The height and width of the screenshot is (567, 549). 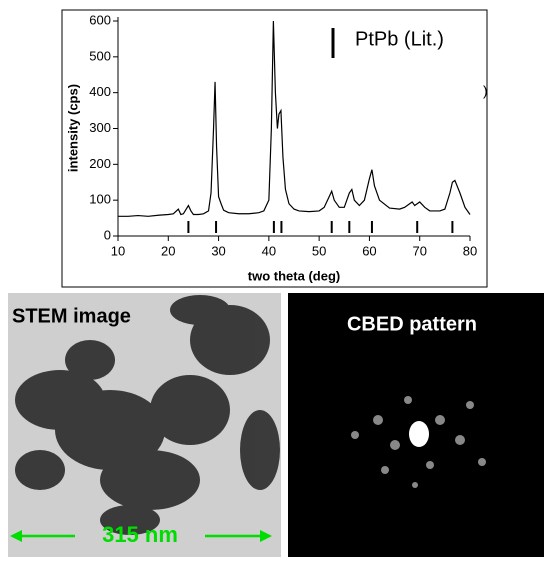 I want to click on x-tick-label: 70, so click(x=419, y=250).